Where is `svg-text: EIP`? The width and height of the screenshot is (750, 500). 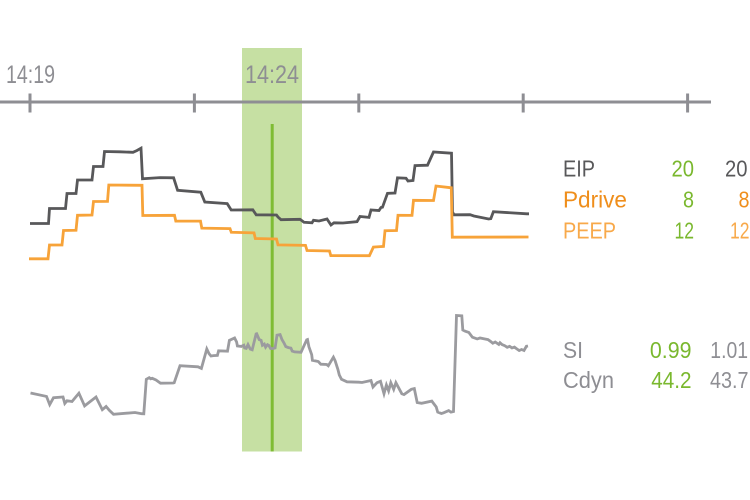 svg-text: EIP is located at coordinates (579, 169).